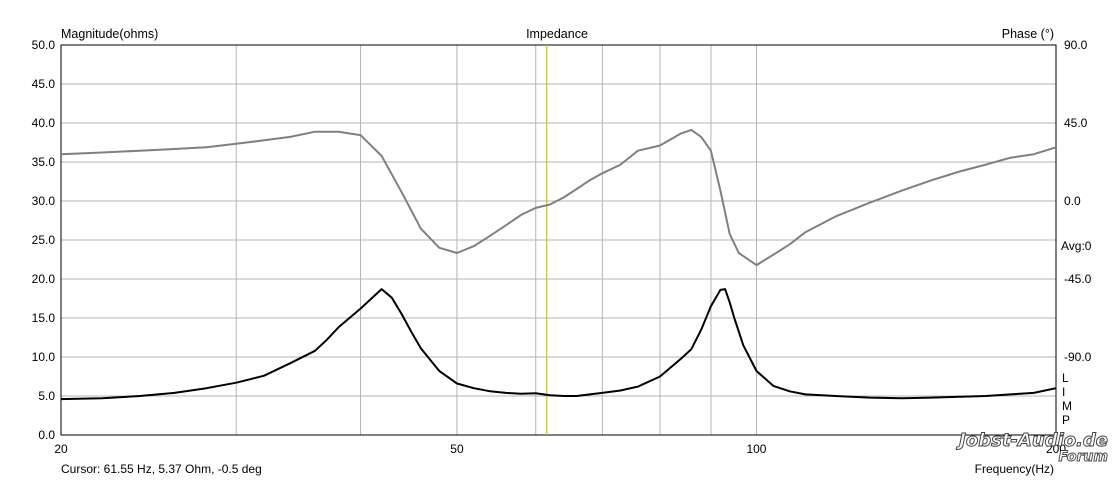 This screenshot has width=1115, height=484. What do you see at coordinates (1078, 279) in the screenshot?
I see `y2-tick-label: -45.0` at bounding box center [1078, 279].